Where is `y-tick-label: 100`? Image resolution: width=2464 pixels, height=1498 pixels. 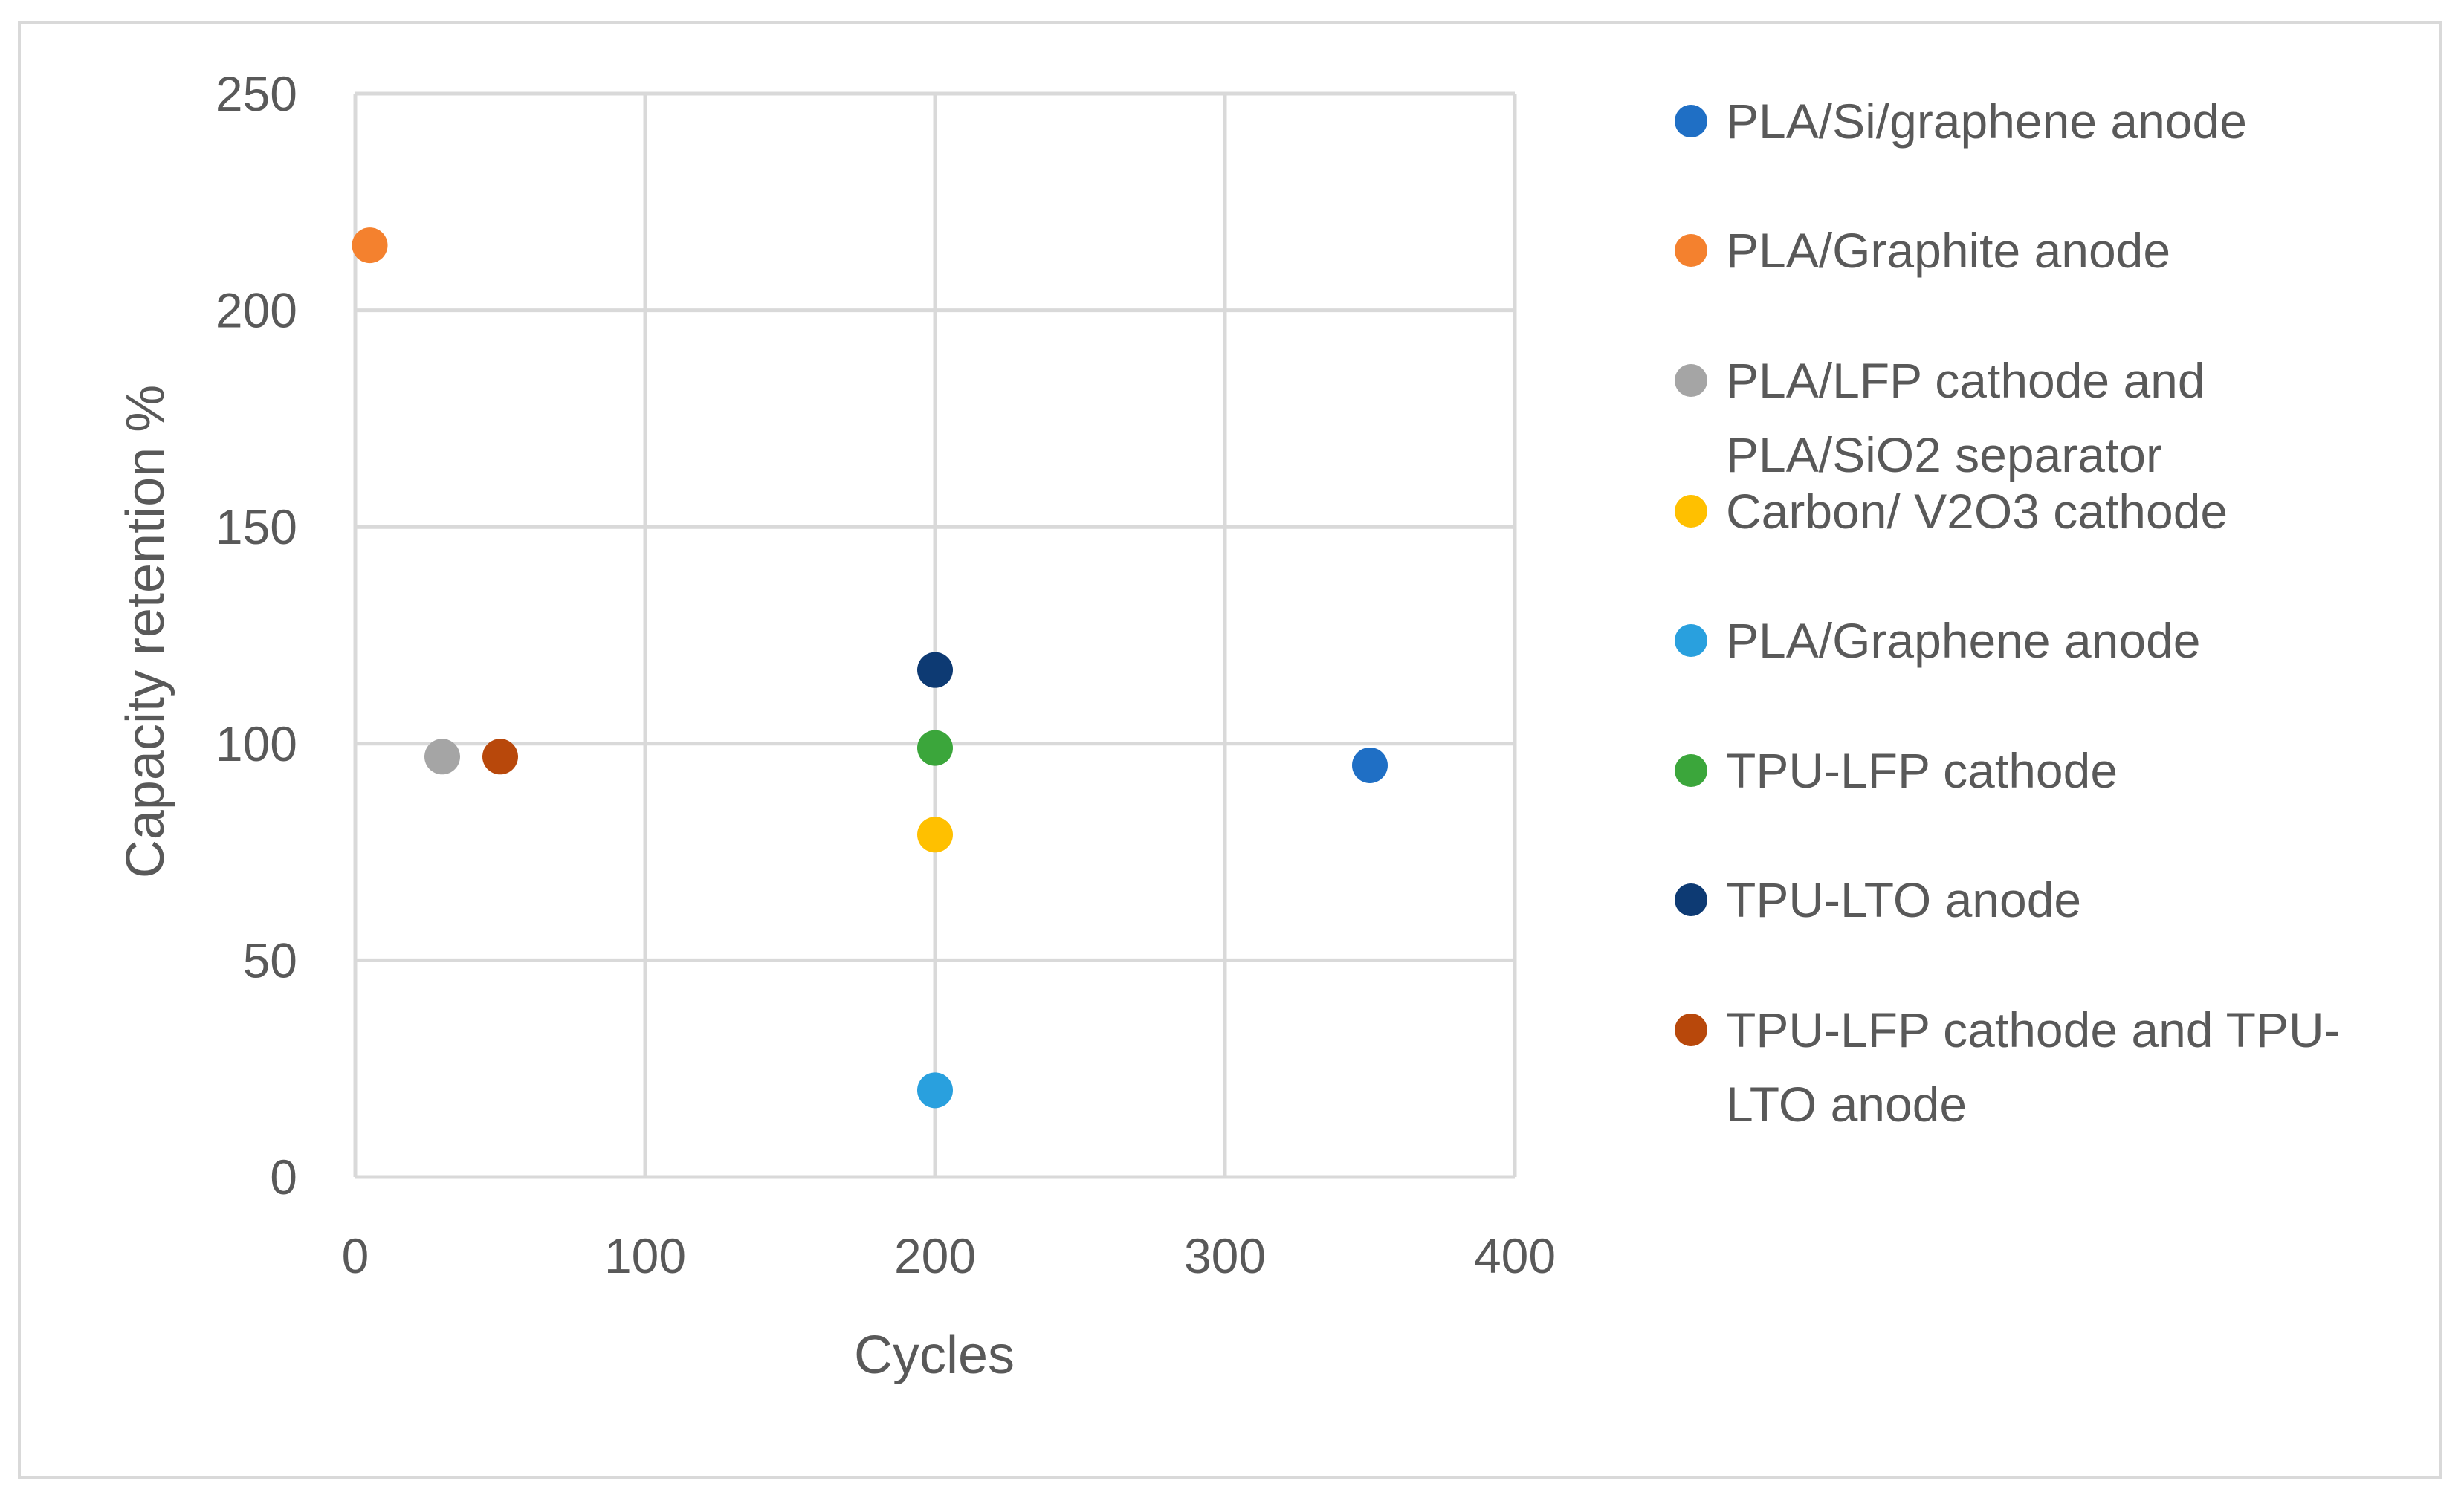
y-tick-label: 100 is located at coordinates (256, 743).